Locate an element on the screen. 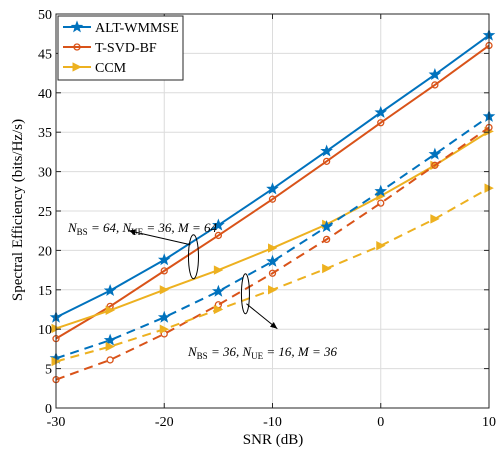 The image size is (500, 453). legend-label: ALT-WMMSE is located at coordinates (137, 28).